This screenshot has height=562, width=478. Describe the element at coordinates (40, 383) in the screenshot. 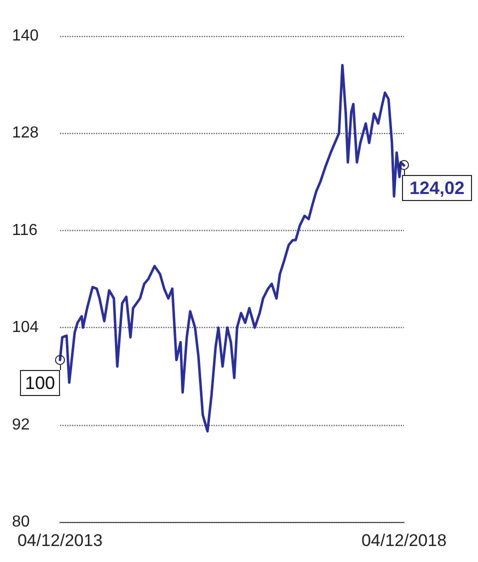

I see `annotation: 100` at that location.